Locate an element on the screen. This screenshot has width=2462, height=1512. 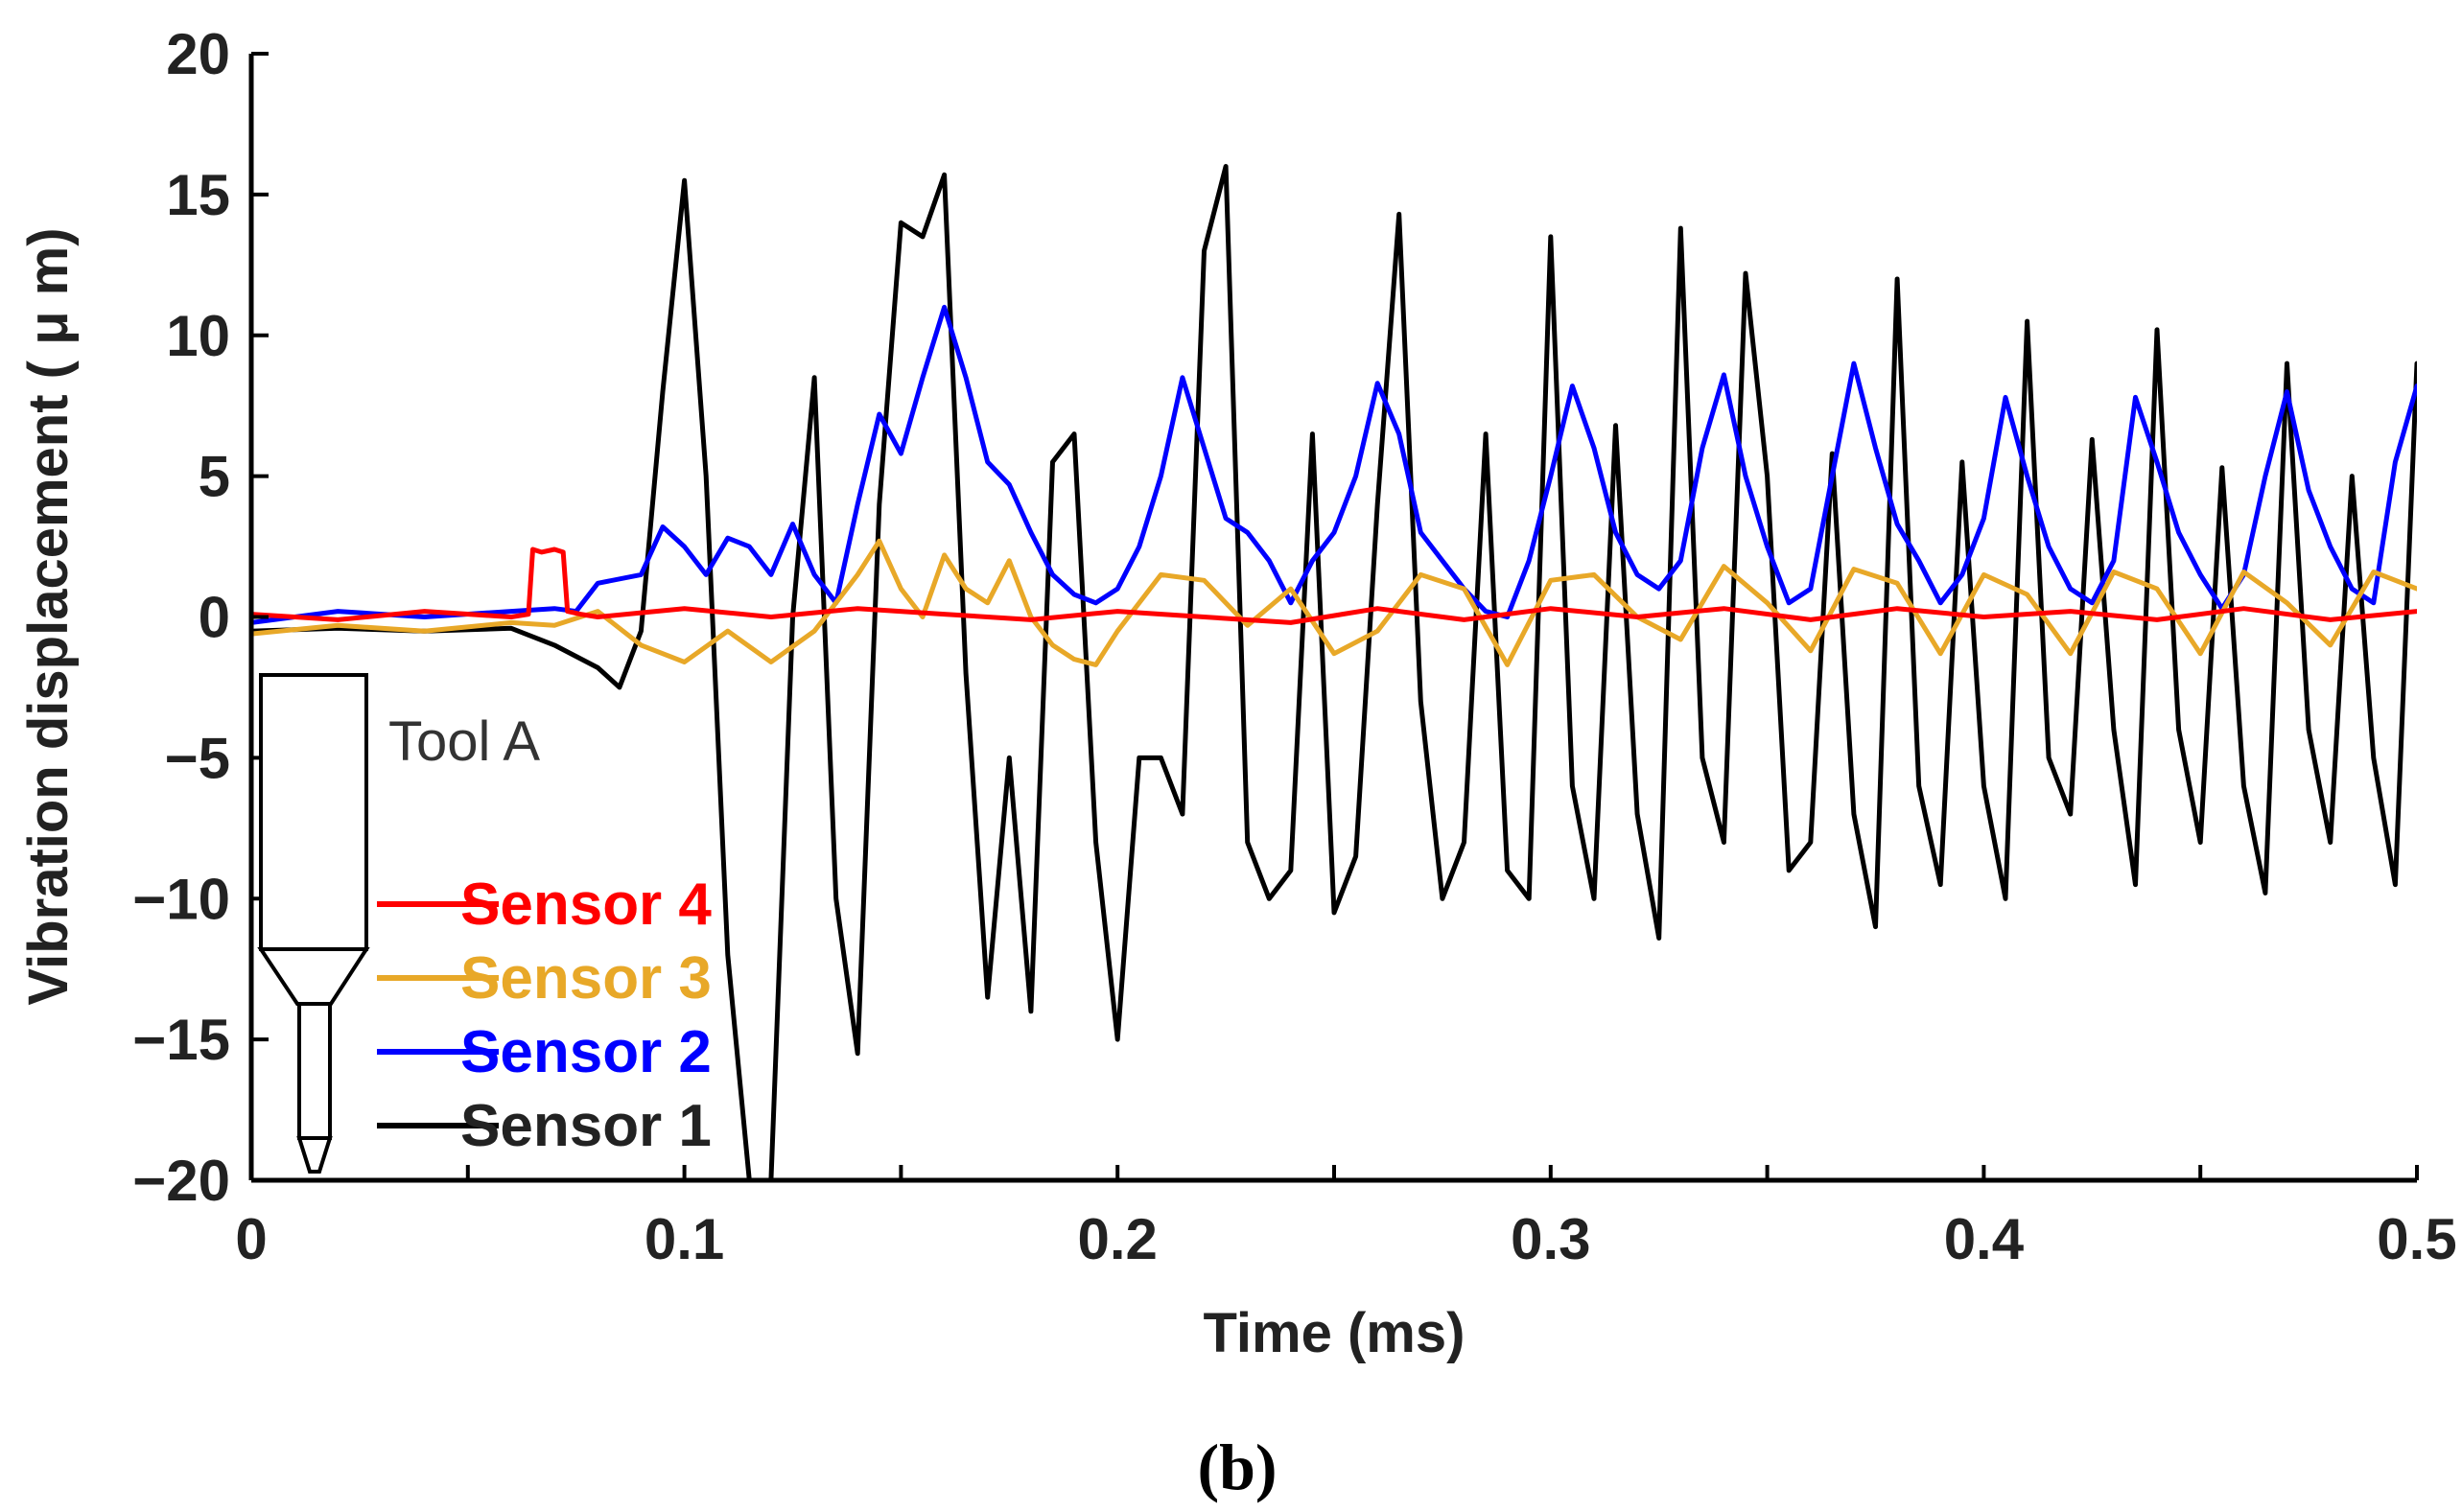
tool-body is located at coordinates (313, 812).